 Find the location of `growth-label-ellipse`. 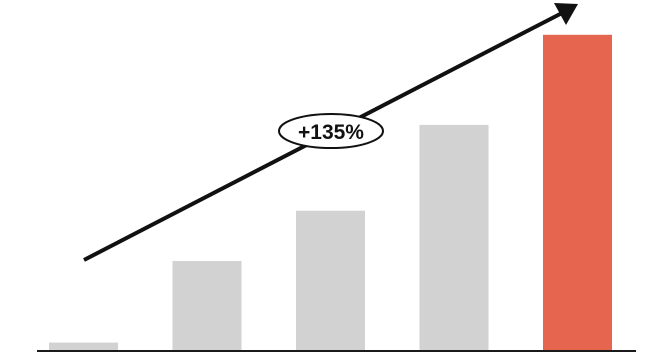

growth-label-ellipse is located at coordinates (331, 131).